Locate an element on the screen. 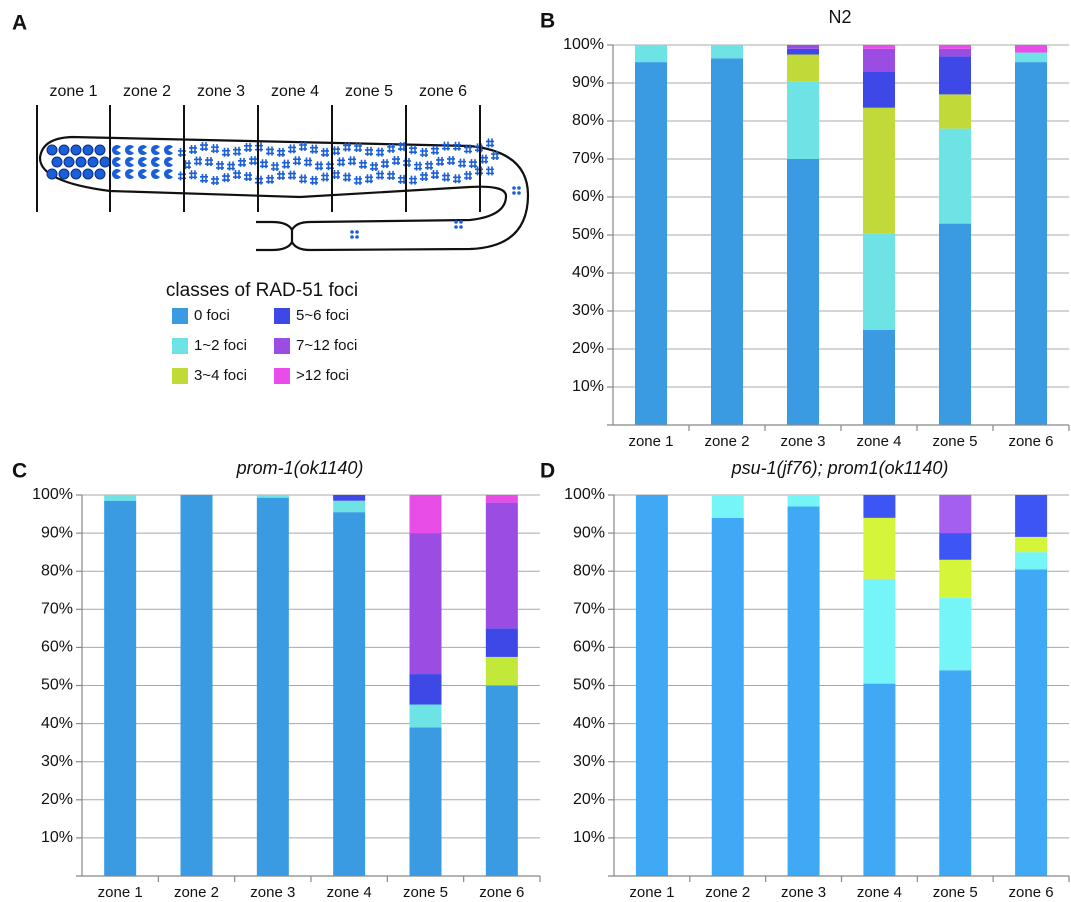  panel-label: A is located at coordinates (19, 23).